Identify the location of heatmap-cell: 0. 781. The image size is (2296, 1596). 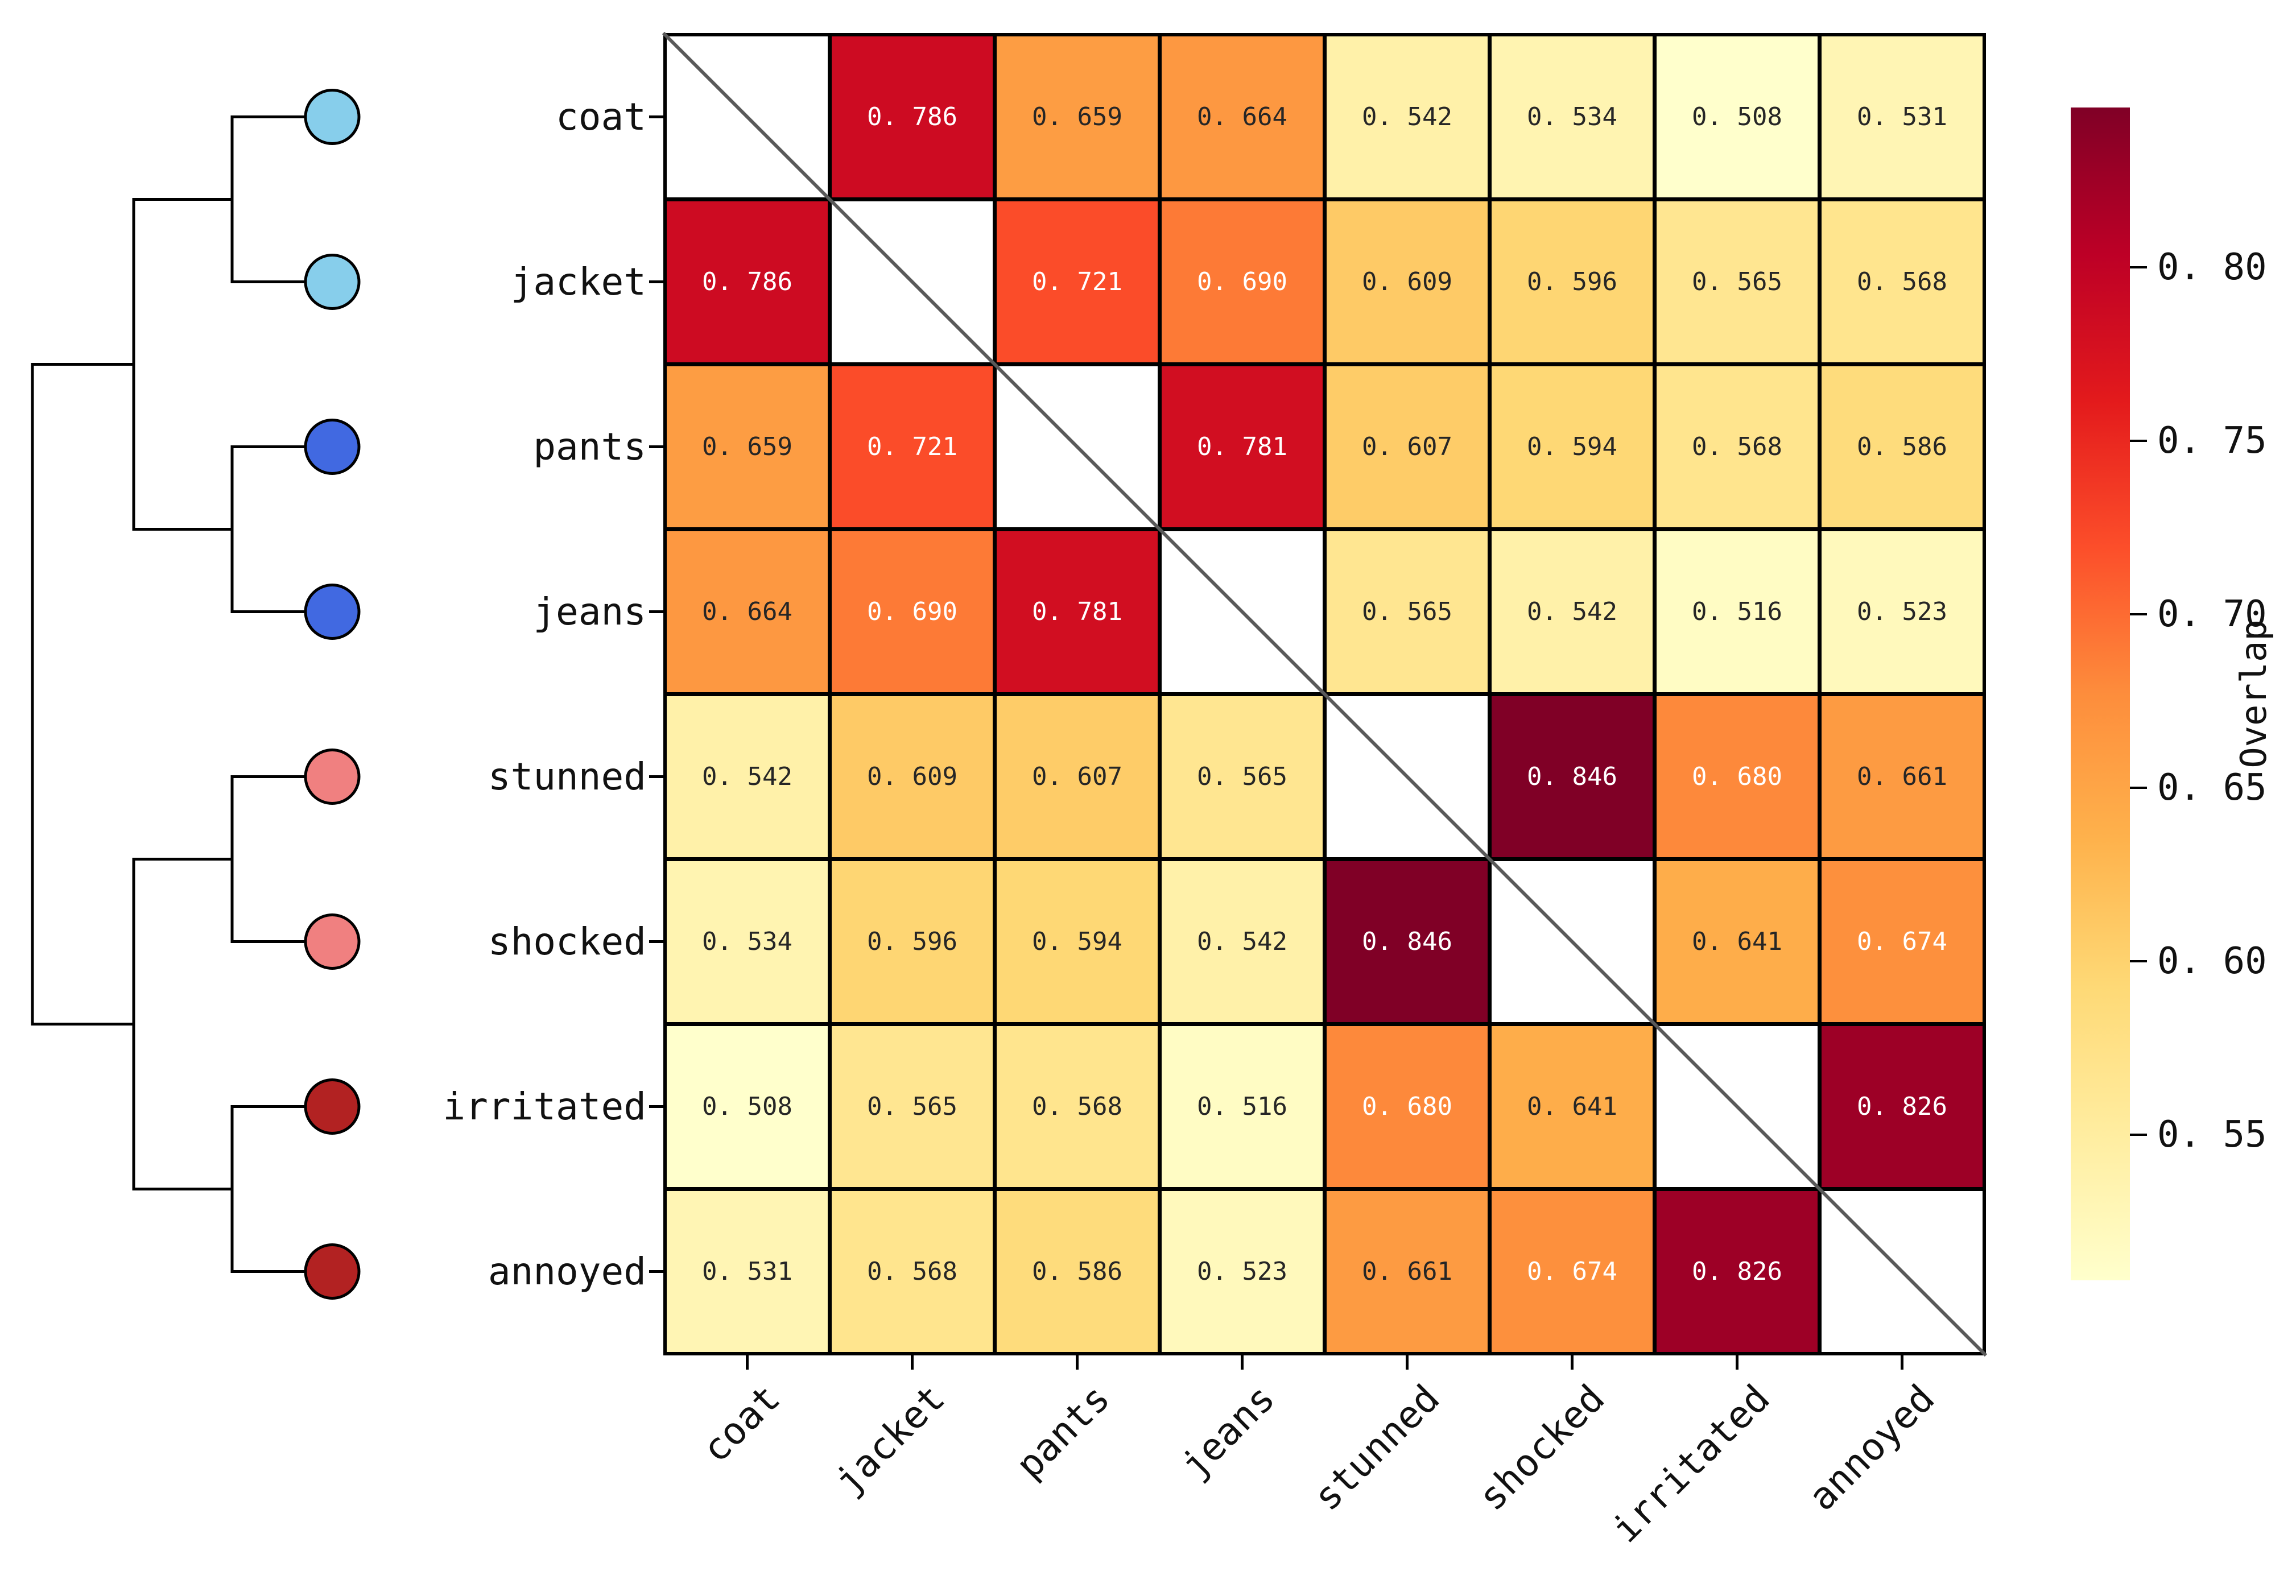
(1242, 447).